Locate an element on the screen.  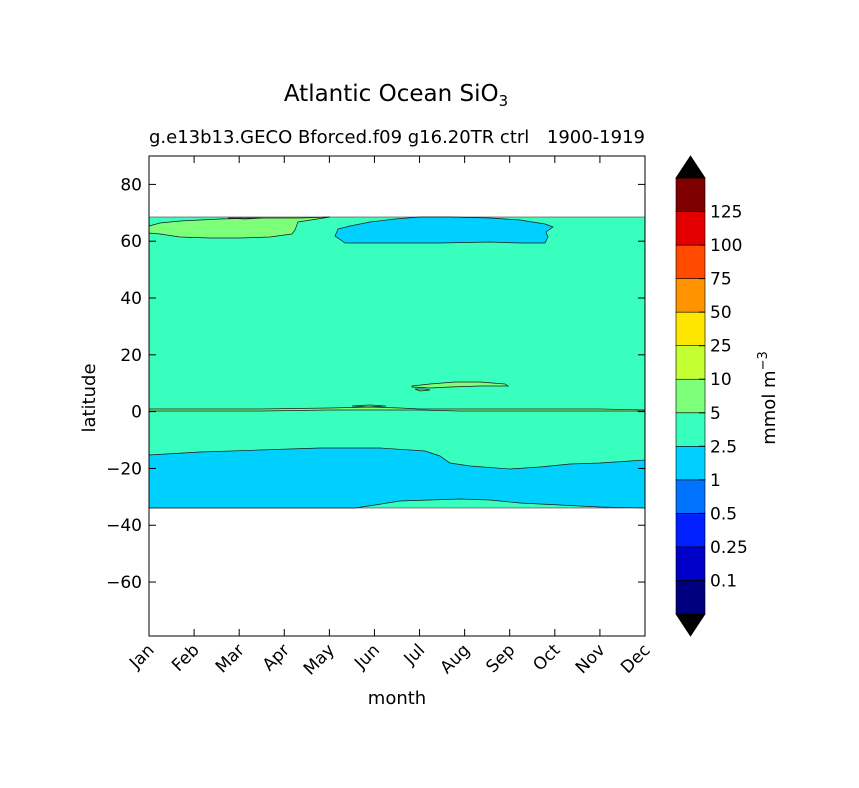
x-tick-label: Oct is located at coordinates (546, 657).